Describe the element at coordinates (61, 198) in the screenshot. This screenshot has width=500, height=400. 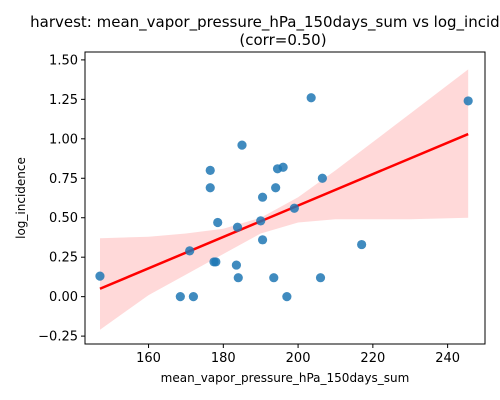
I see `y-axis-ticks: −0.25 0.00 0.25 0.50 0.75 1.00 1.25 1.50` at that location.